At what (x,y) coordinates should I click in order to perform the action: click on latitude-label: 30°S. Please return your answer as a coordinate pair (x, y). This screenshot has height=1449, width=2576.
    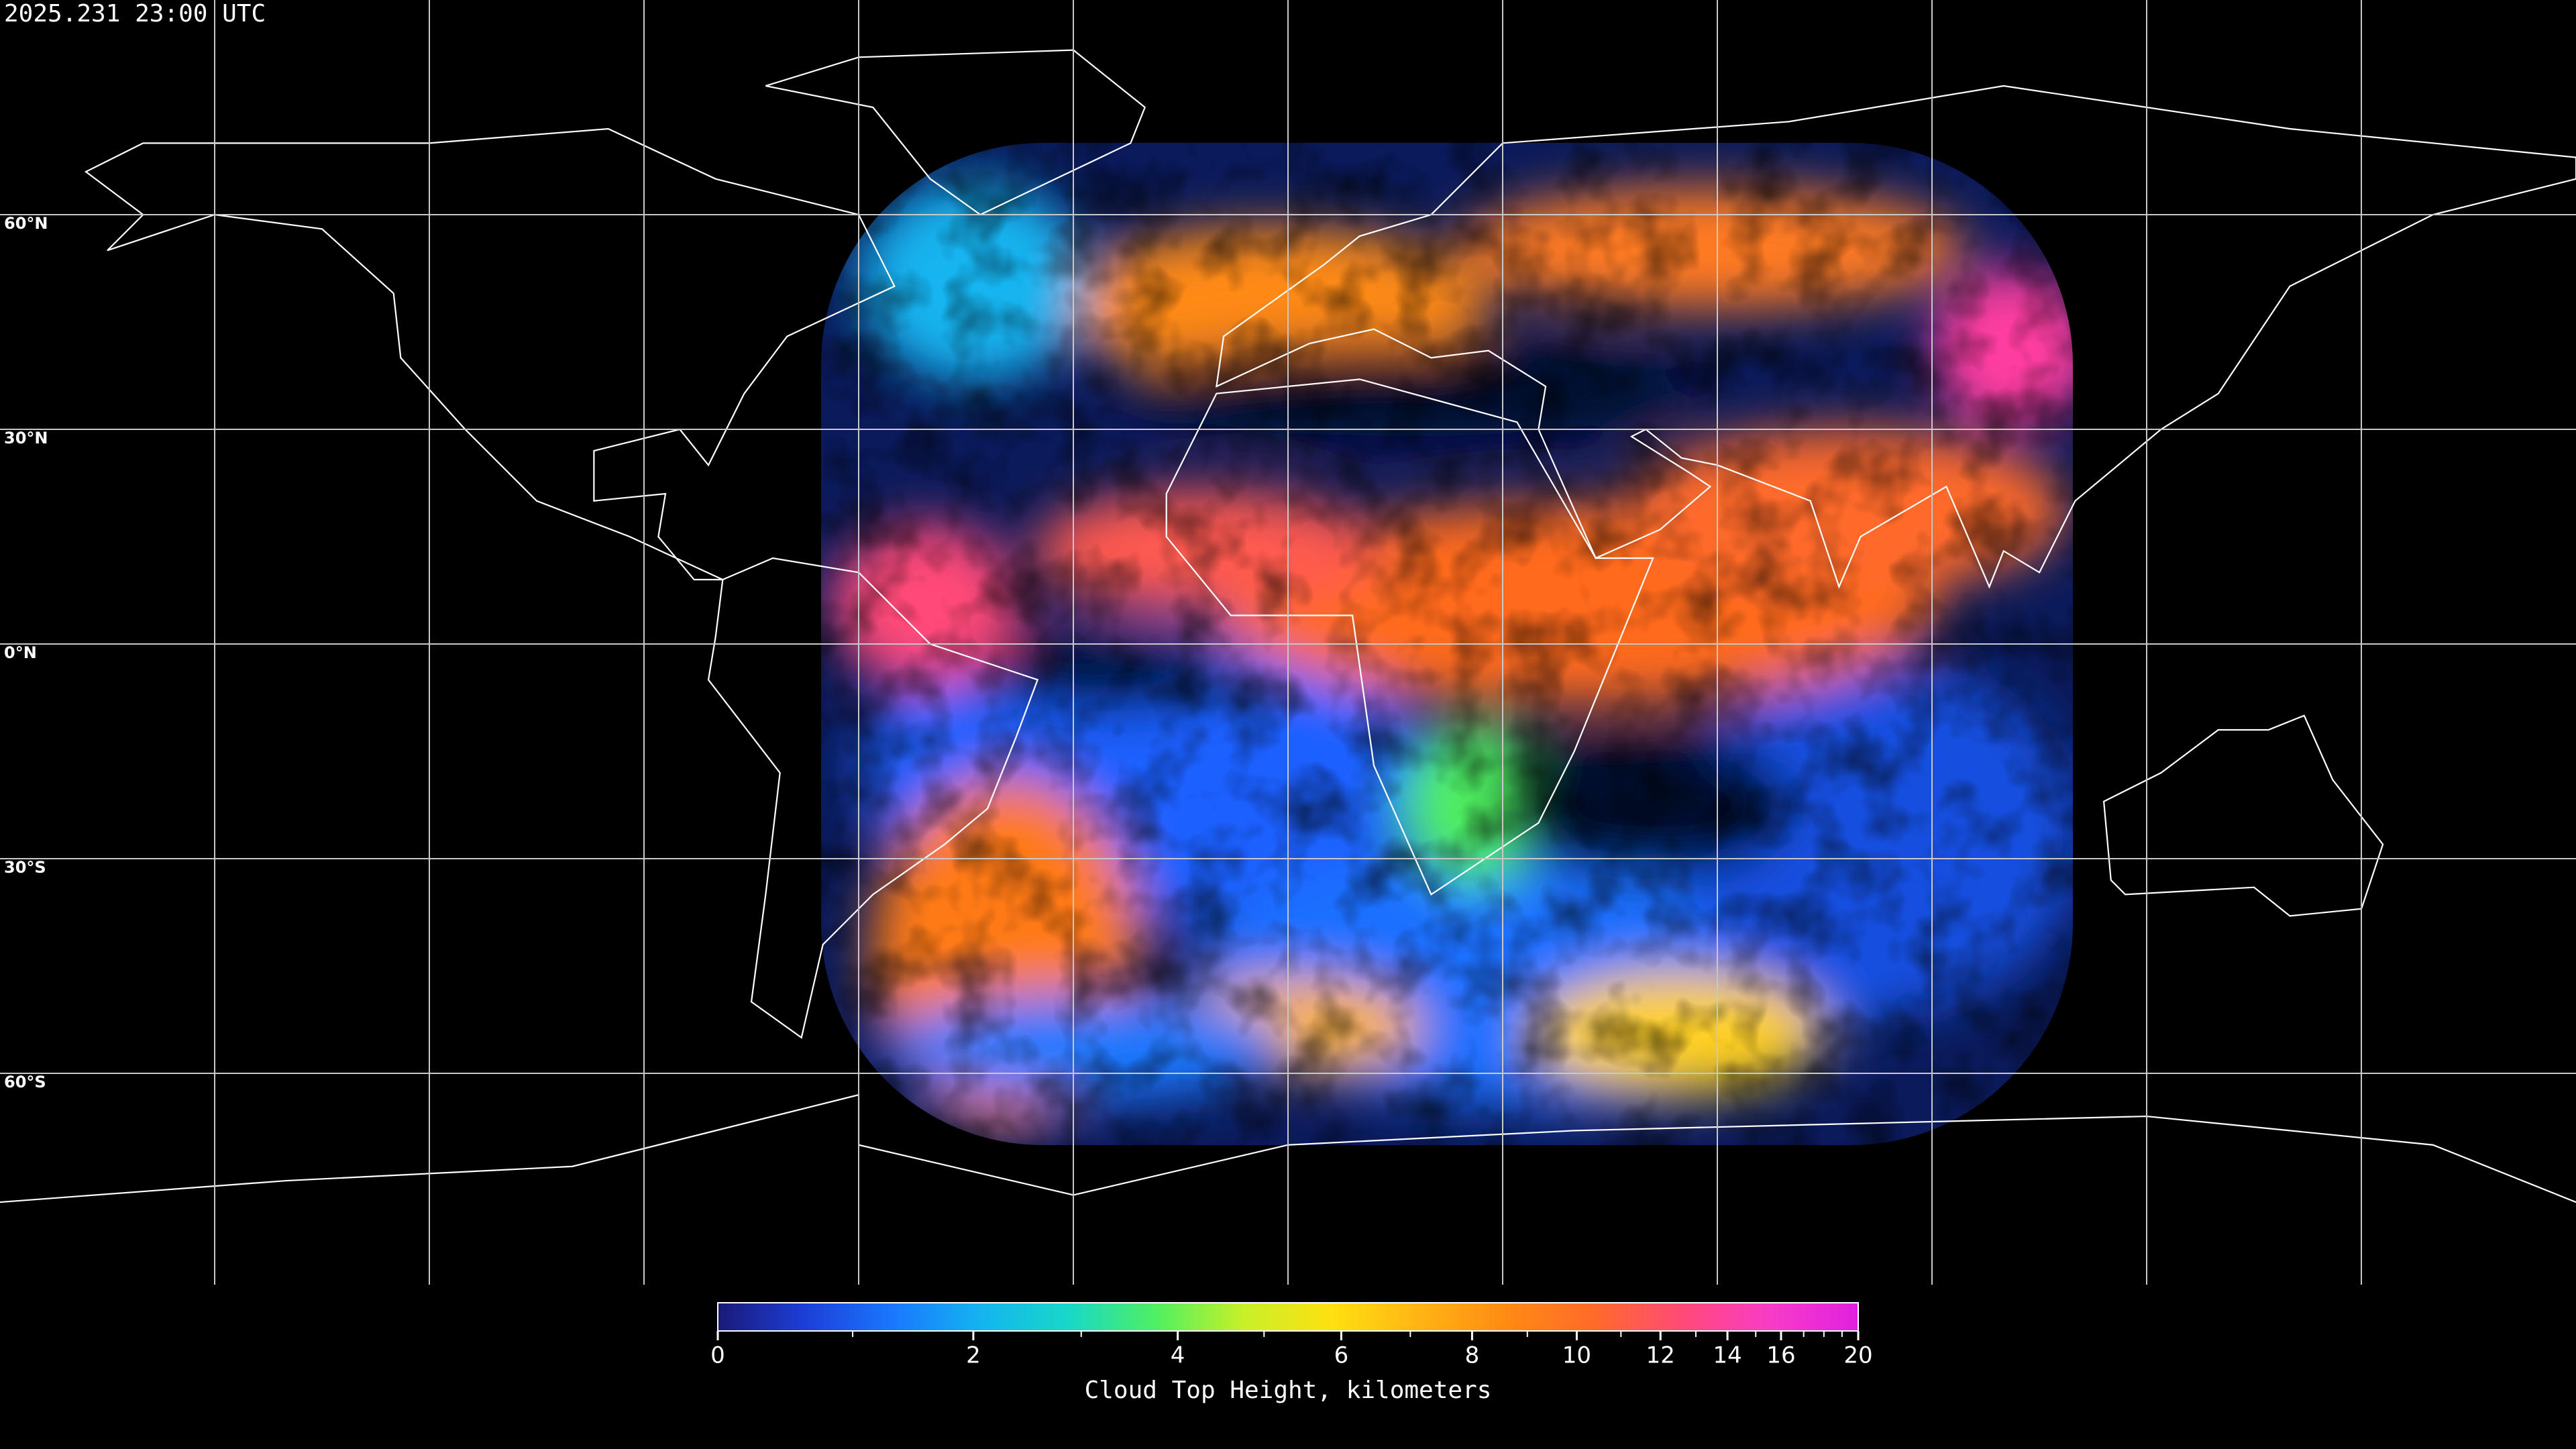
    Looking at the image, I should click on (25, 867).